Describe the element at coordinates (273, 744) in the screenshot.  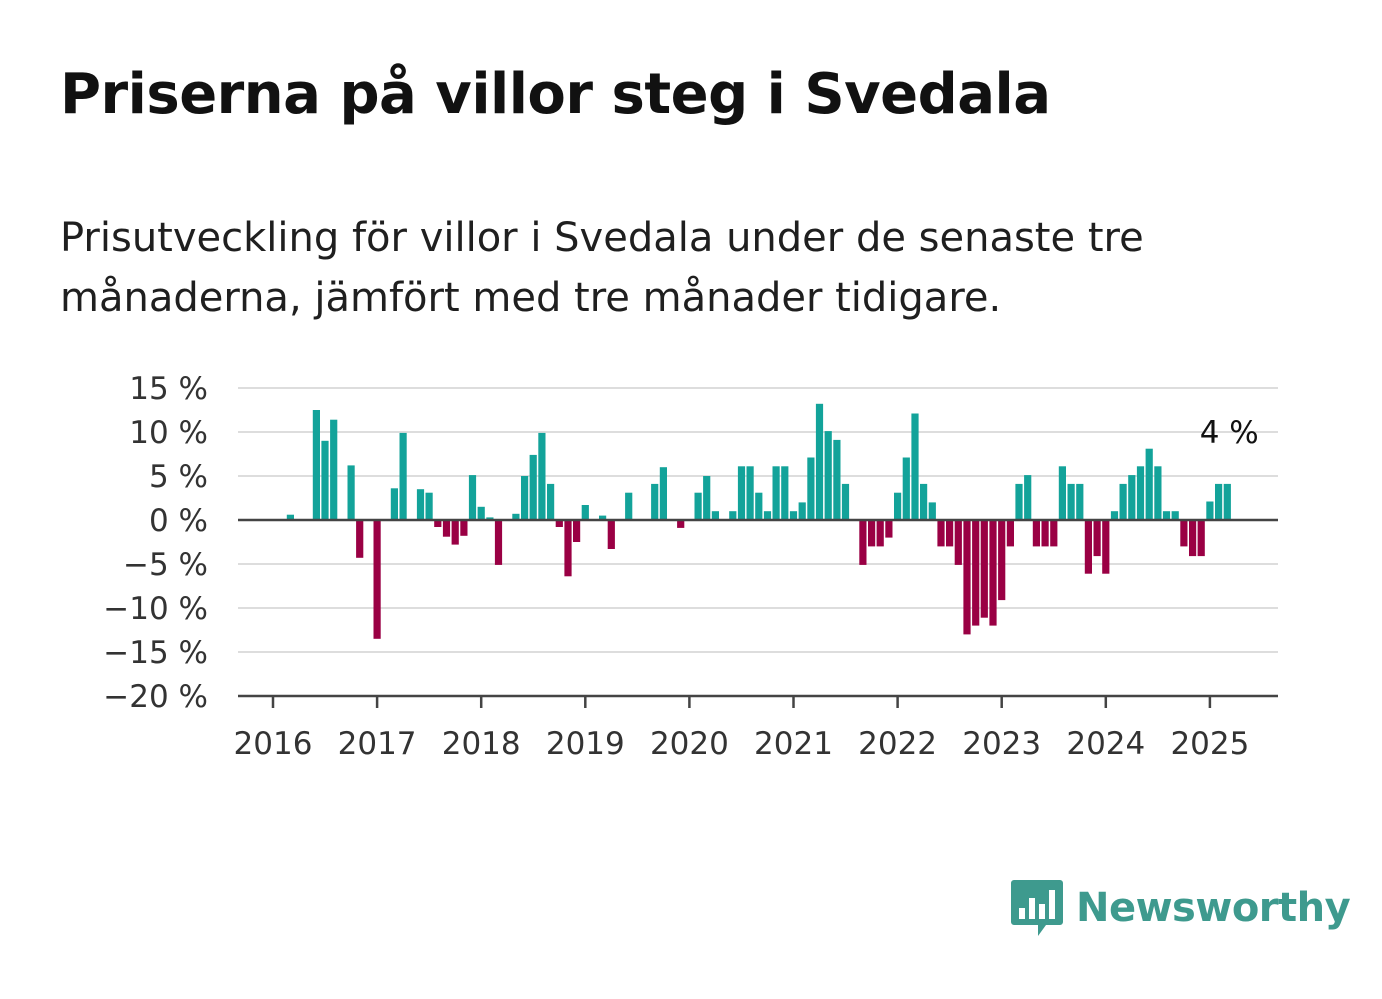
I see `x-tick-label: 2016` at that location.